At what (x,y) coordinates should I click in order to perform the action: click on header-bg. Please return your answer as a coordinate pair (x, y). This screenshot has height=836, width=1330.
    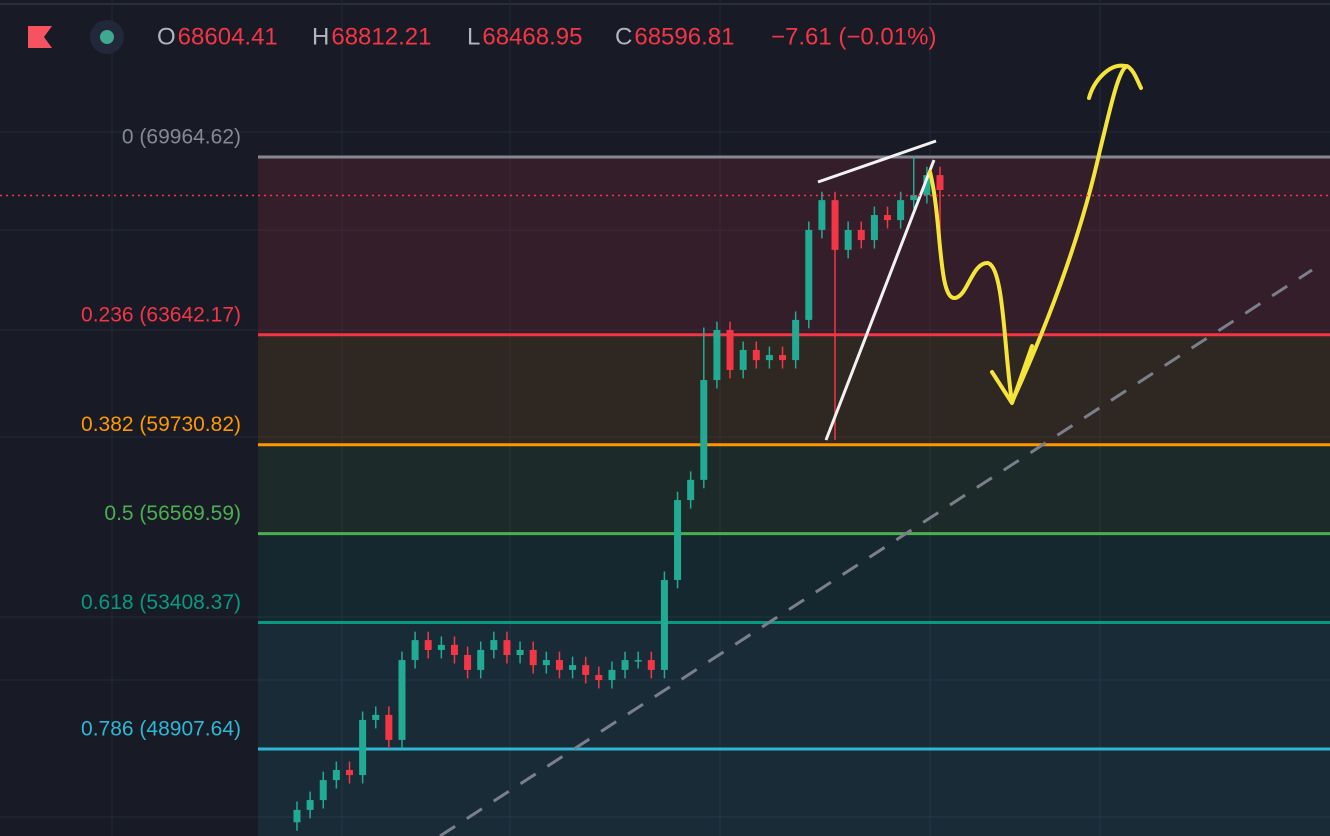
    Looking at the image, I should click on (4, 35).